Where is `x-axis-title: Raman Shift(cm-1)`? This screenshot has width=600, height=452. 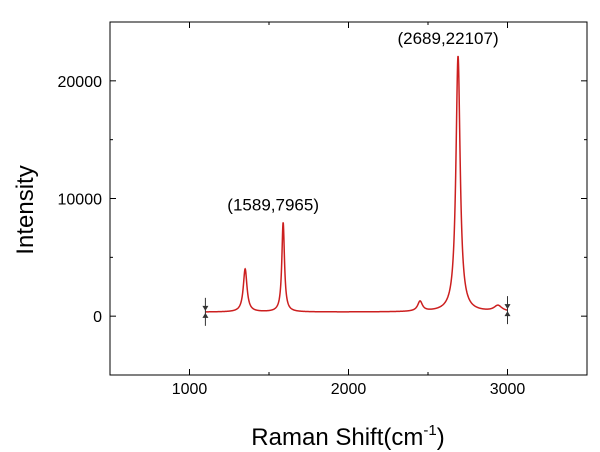 x-axis-title: Raman Shift(cm-1) is located at coordinates (347, 436).